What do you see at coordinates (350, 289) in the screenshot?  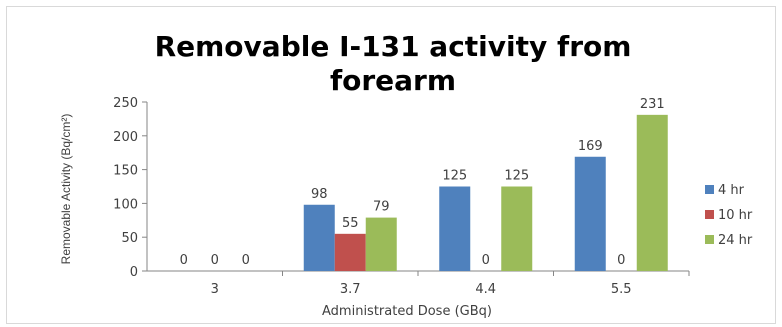 I see `x-tick-label: 3.7` at bounding box center [350, 289].